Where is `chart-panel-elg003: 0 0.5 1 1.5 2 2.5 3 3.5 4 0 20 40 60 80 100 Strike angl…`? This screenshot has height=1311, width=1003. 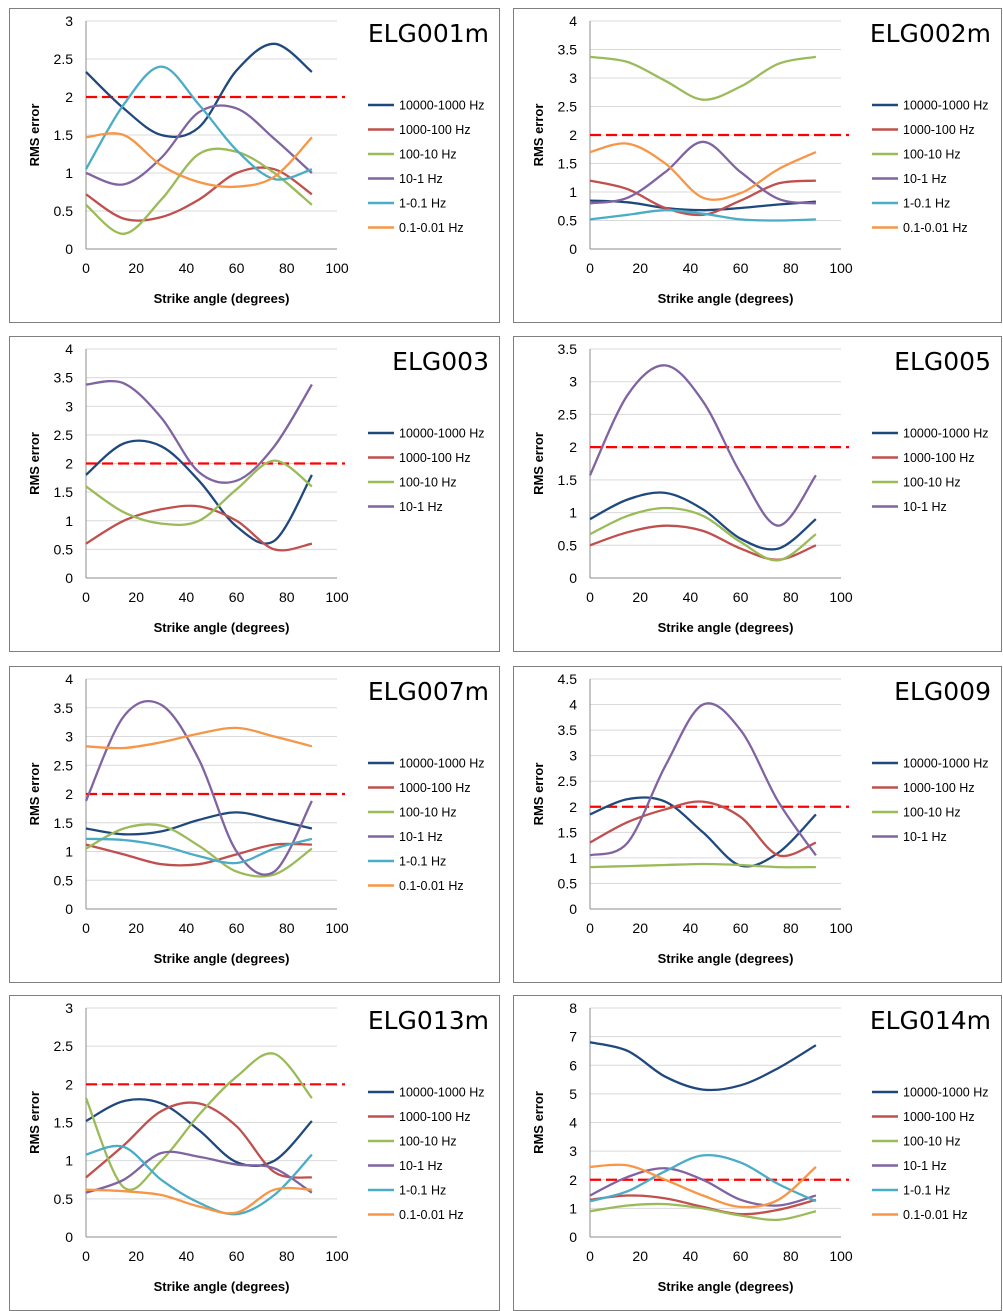
chart-panel-elg003: 0 0.5 1 1.5 2 2.5 3 3.5 4 0 20 40 60 80 100 Strike angl… is located at coordinates (254, 494).